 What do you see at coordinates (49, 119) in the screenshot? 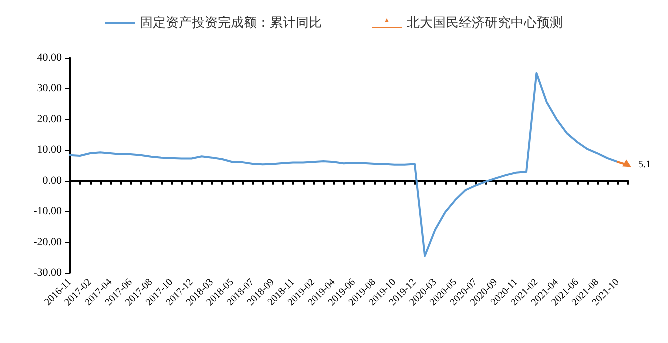
I see `y-tick-label: 20.00` at bounding box center [49, 119].